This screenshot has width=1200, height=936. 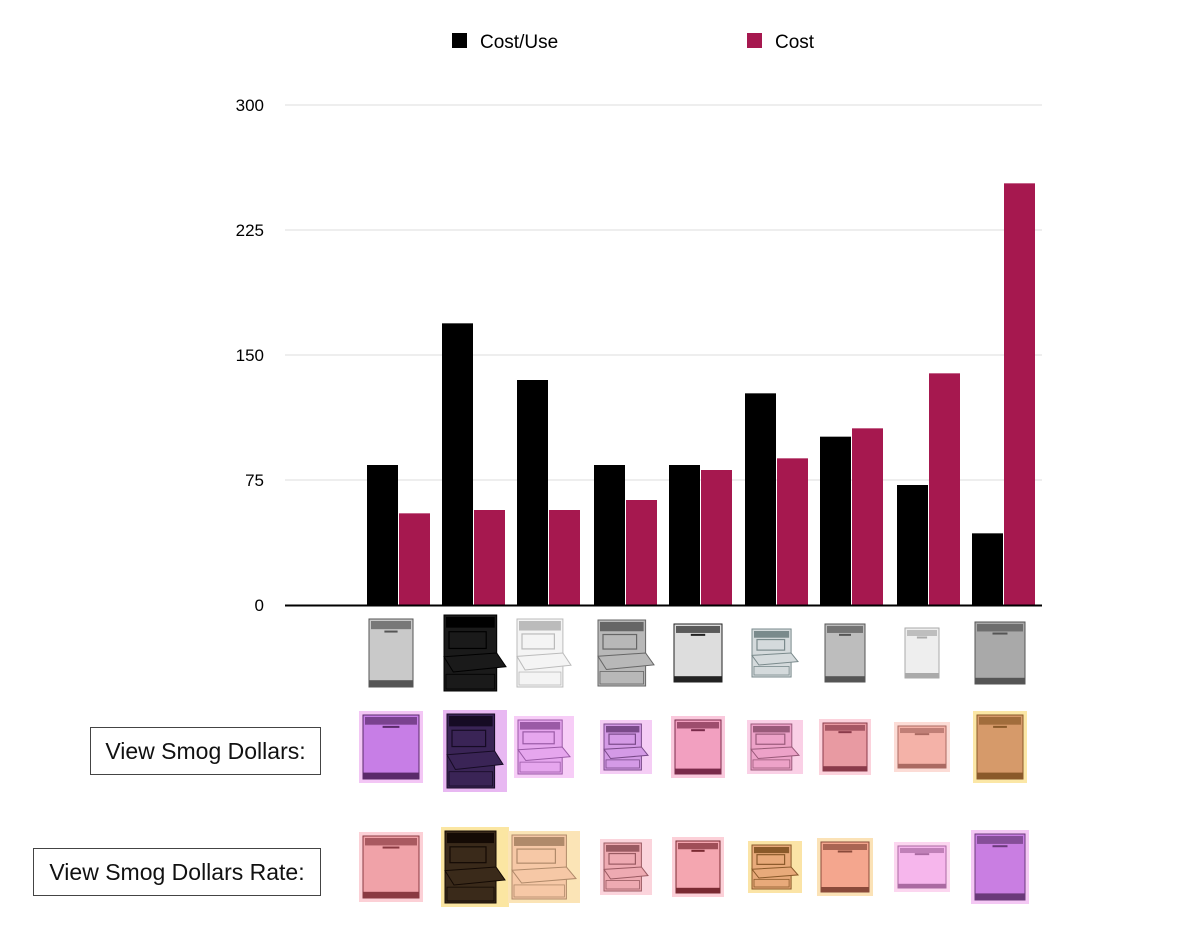 What do you see at coordinates (795, 42) in the screenshot?
I see `legend-label: Cost` at bounding box center [795, 42].